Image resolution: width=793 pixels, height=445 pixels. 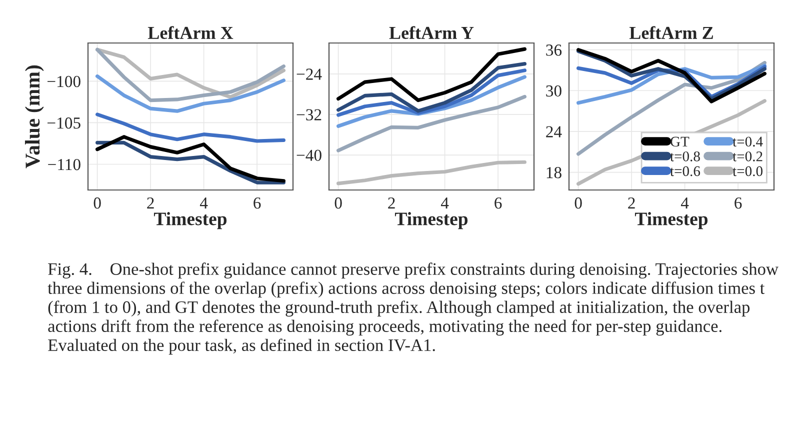 I want to click on y-tick-label: 36, so click(x=554, y=50).